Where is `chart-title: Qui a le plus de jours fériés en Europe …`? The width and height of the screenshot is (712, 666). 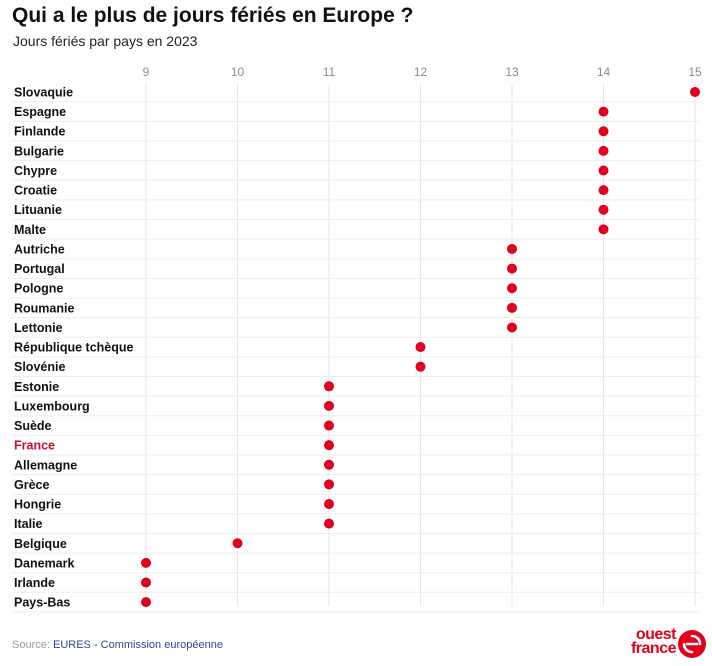
chart-title: Qui a le plus de jours fériés en Europe … is located at coordinates (213, 15).